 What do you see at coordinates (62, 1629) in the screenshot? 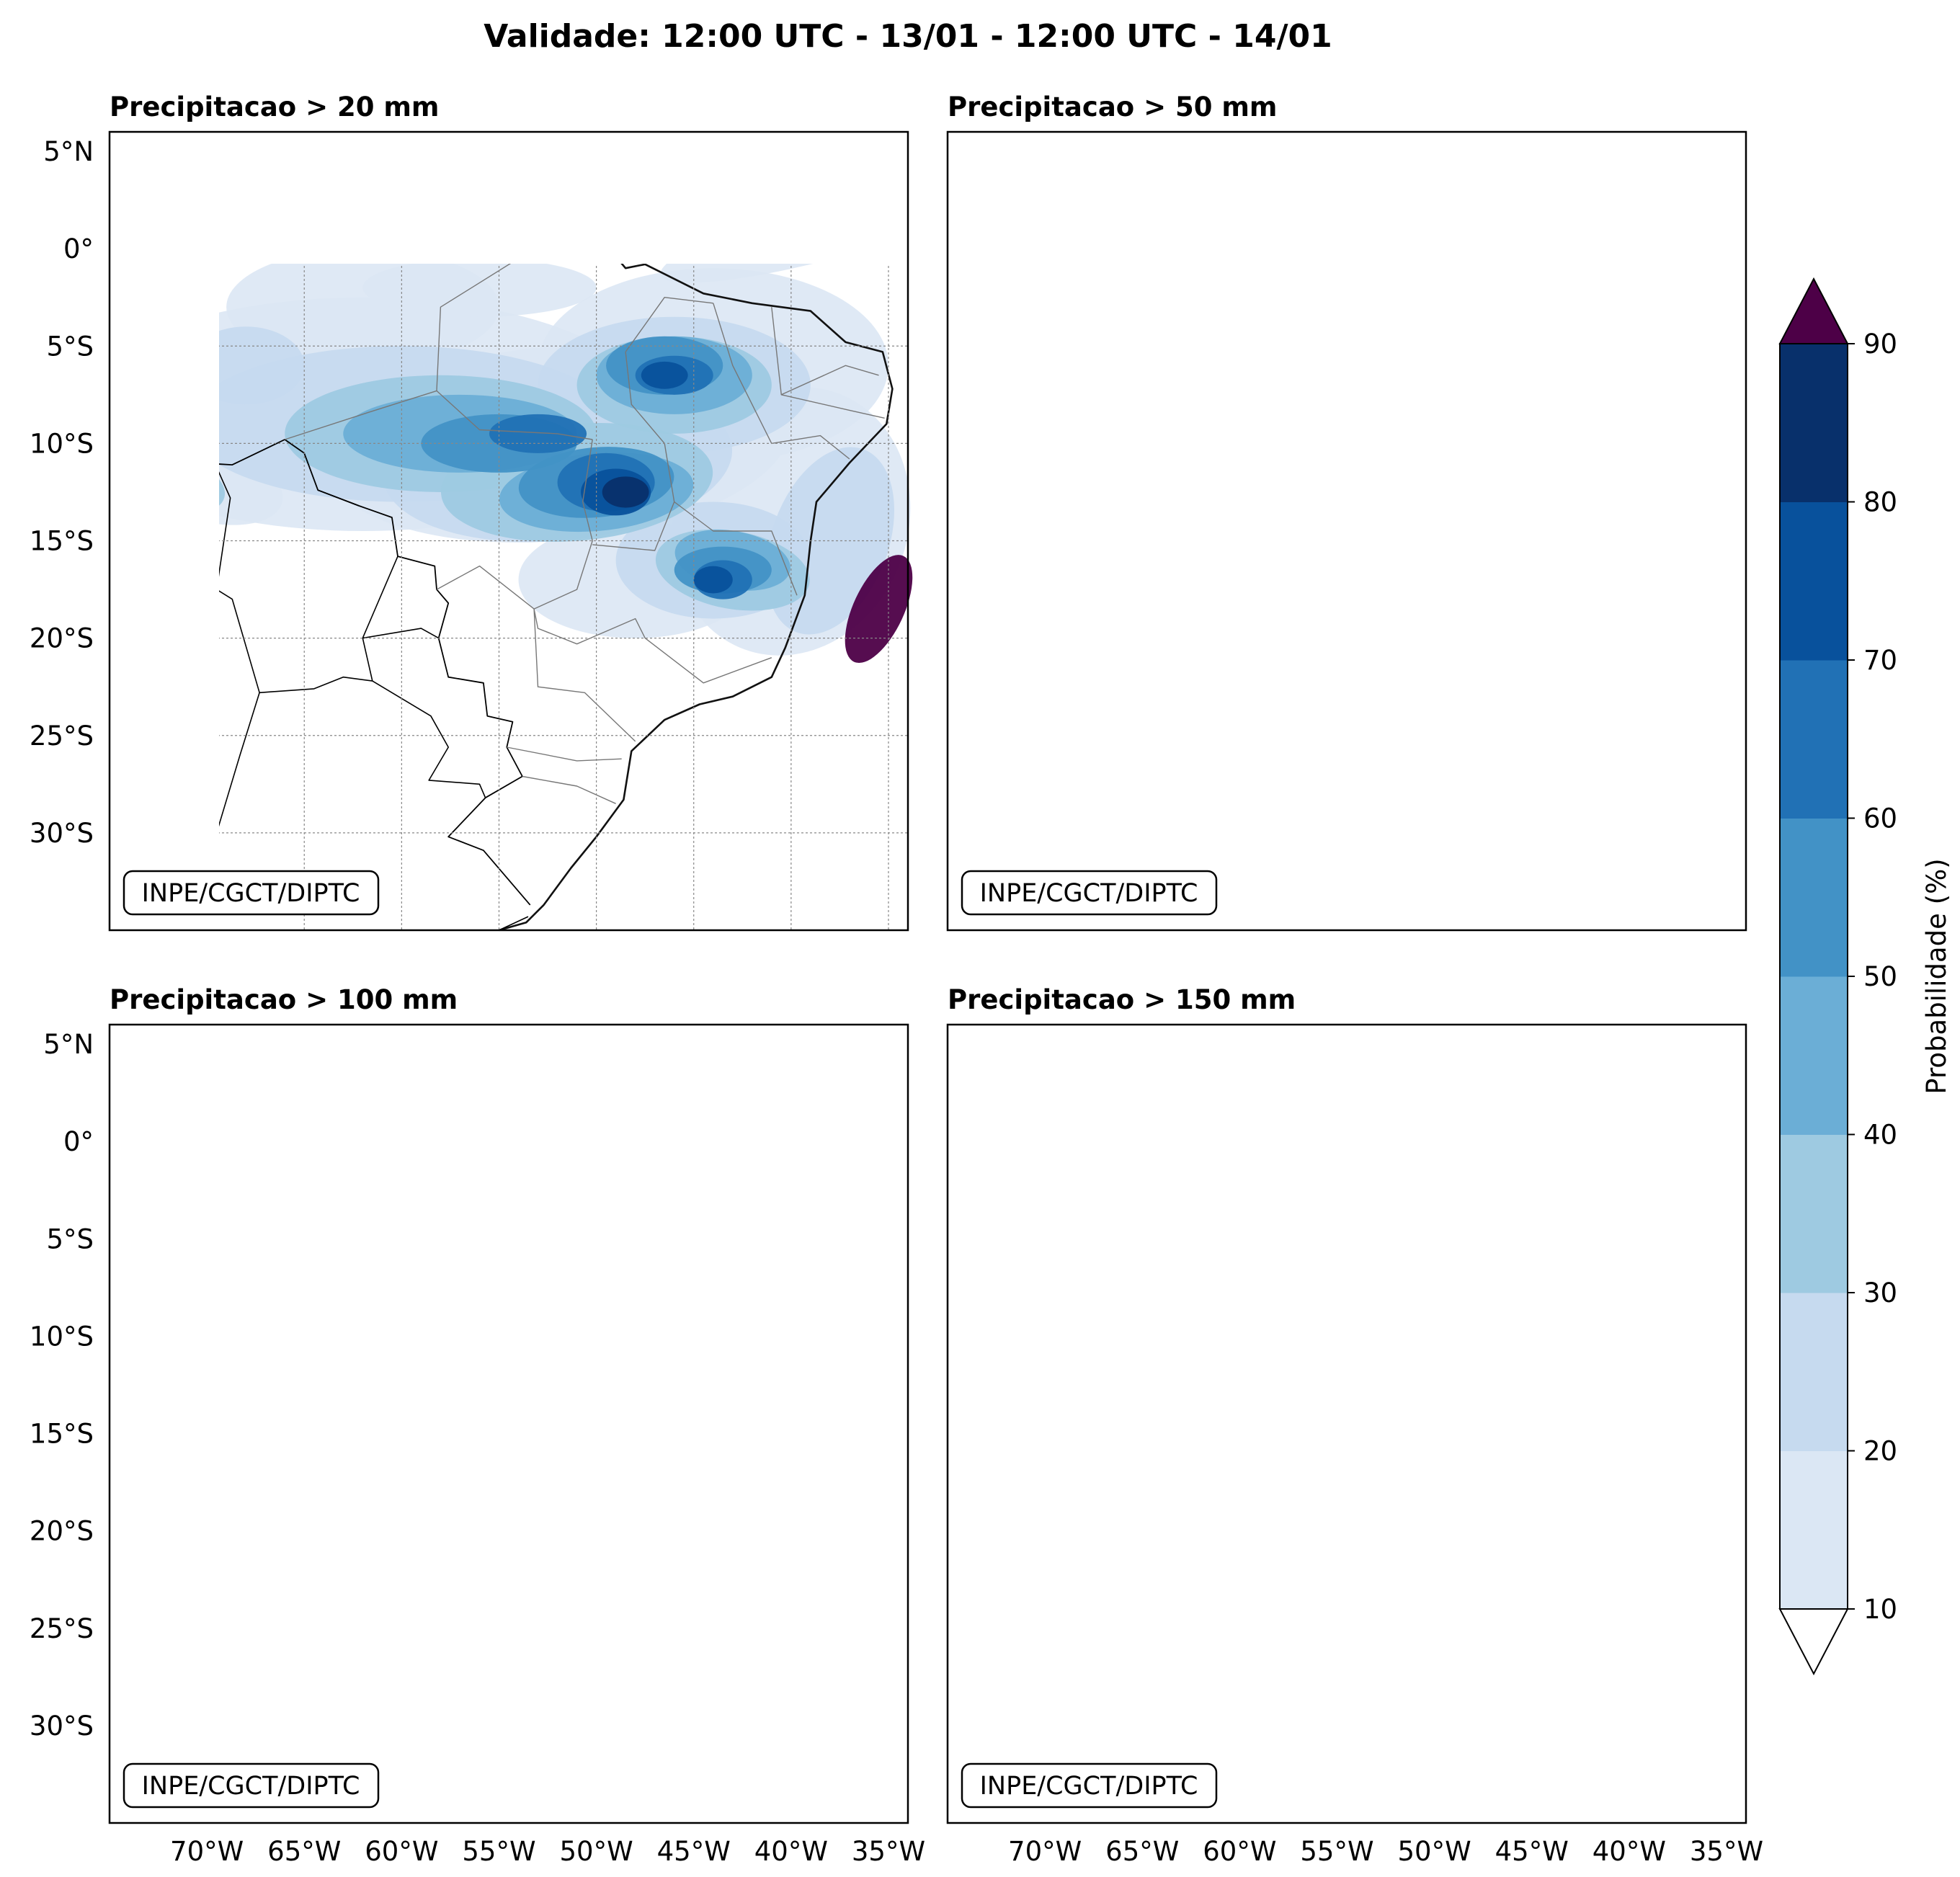
I see `lat-tick-label: 25°S` at bounding box center [62, 1629].